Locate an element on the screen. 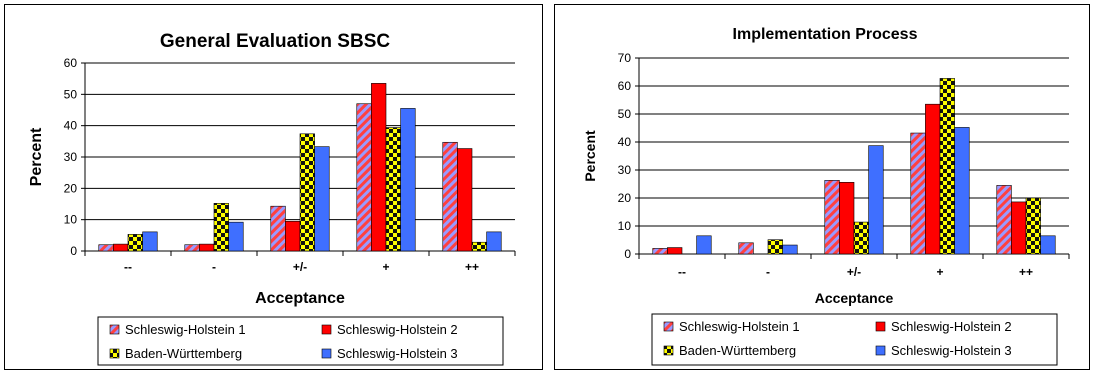 This screenshot has height=374, width=1094. y-tick-label: 70 is located at coordinates (625, 58).